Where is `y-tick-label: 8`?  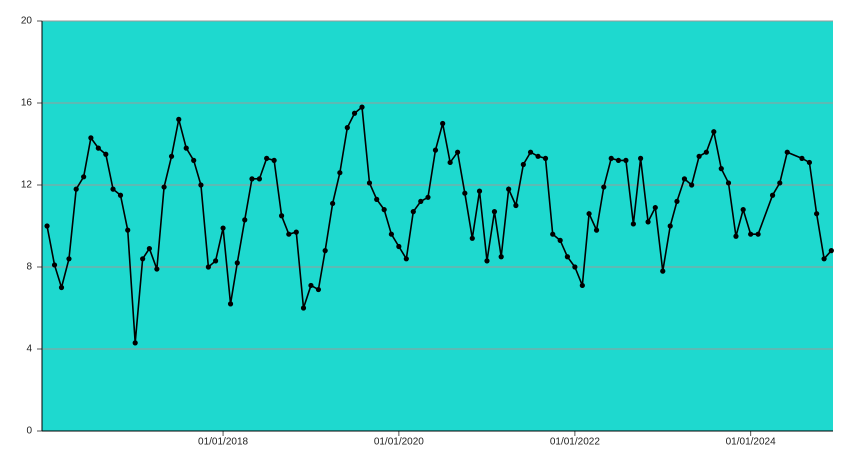 y-tick-label: 8 is located at coordinates (29, 267).